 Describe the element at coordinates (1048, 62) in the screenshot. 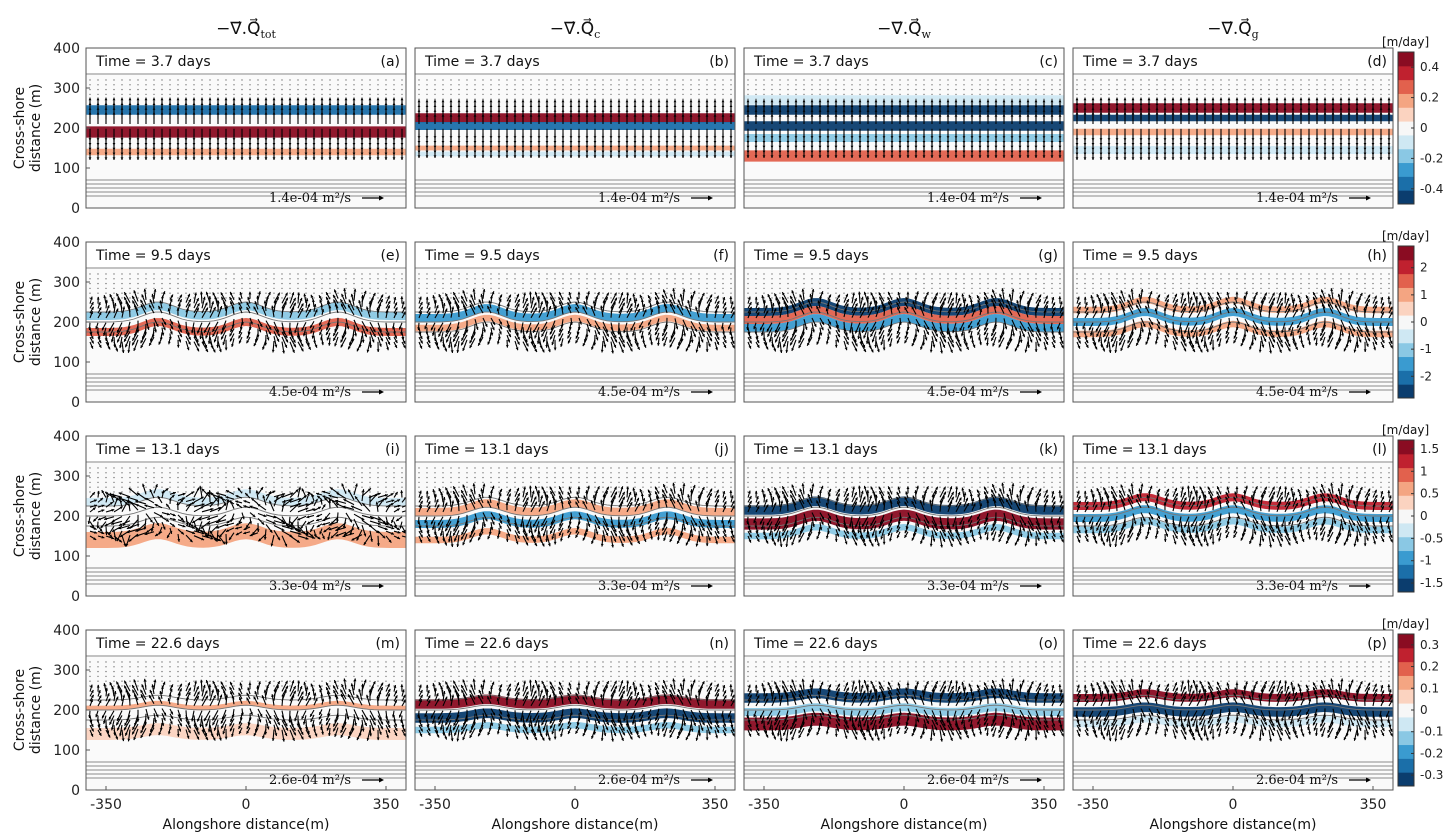

I see `panel-letter: (c)` at that location.